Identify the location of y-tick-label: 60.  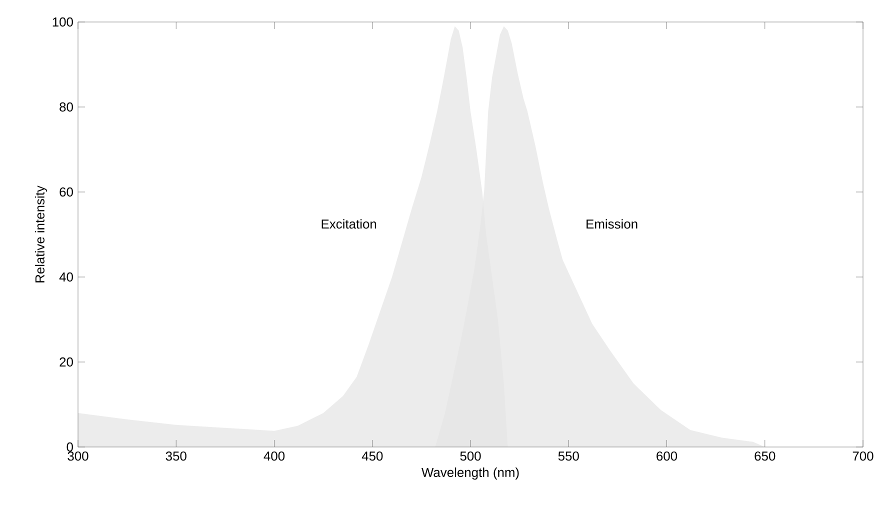
(66, 192).